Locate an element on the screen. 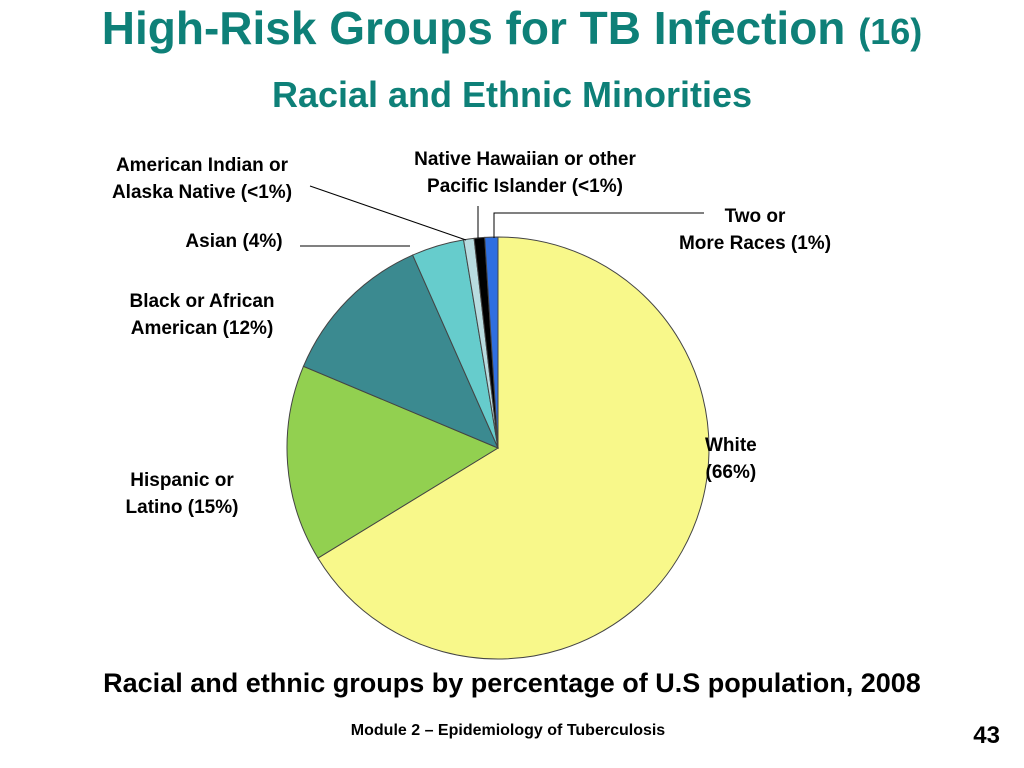 Image resolution: width=1024 pixels, height=768 pixels. slice-label-asian: Asian (4%) is located at coordinates (234, 241).